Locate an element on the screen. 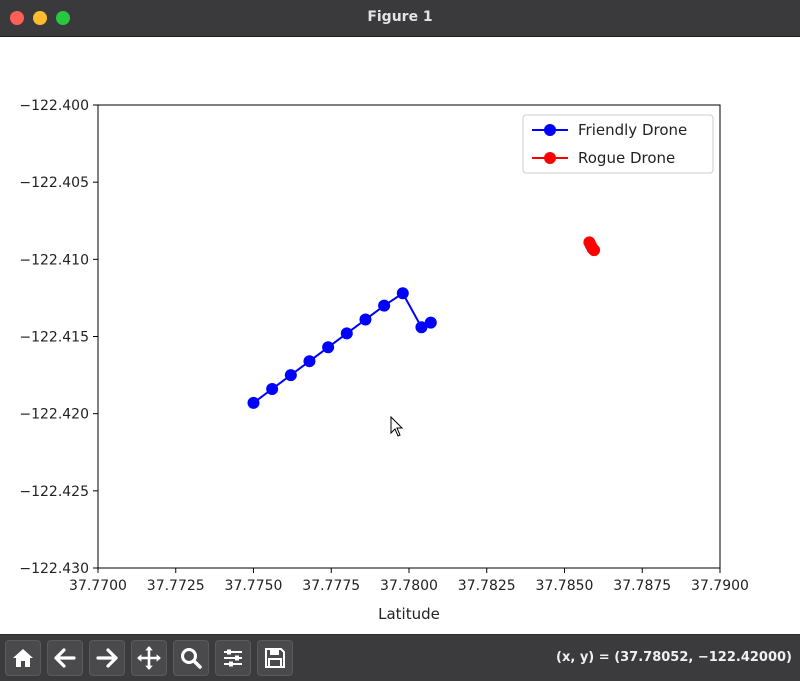 The image size is (800, 681). window-title: Figure 1 is located at coordinates (400, 17).